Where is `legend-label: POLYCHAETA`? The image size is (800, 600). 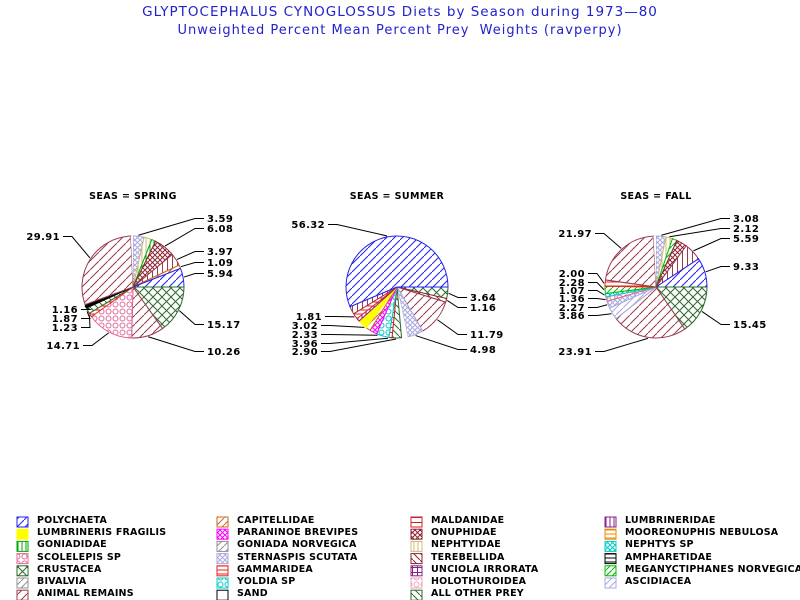
legend-label: POLYCHAETA is located at coordinates (72, 520).